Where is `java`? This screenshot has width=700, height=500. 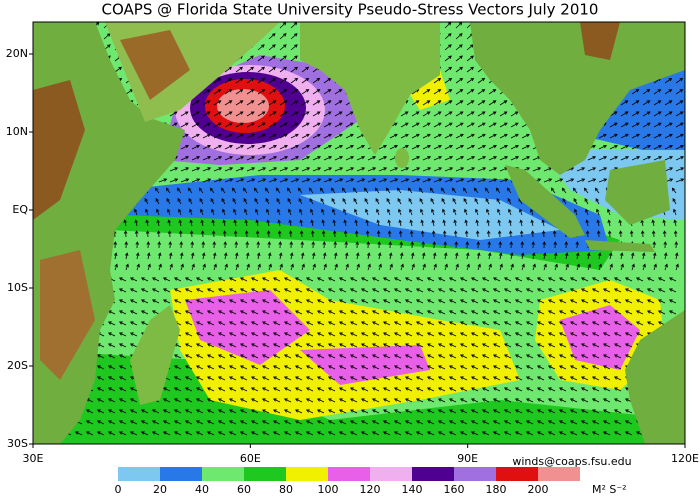 java is located at coordinates (620, 246).